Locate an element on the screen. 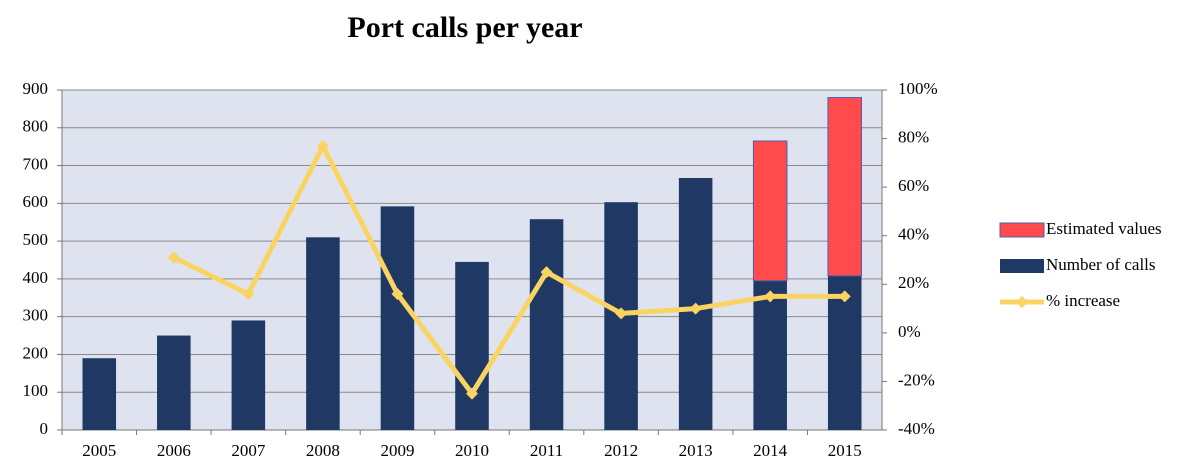 This screenshot has height=468, width=1199. legend-label: Number of calls is located at coordinates (1101, 264).